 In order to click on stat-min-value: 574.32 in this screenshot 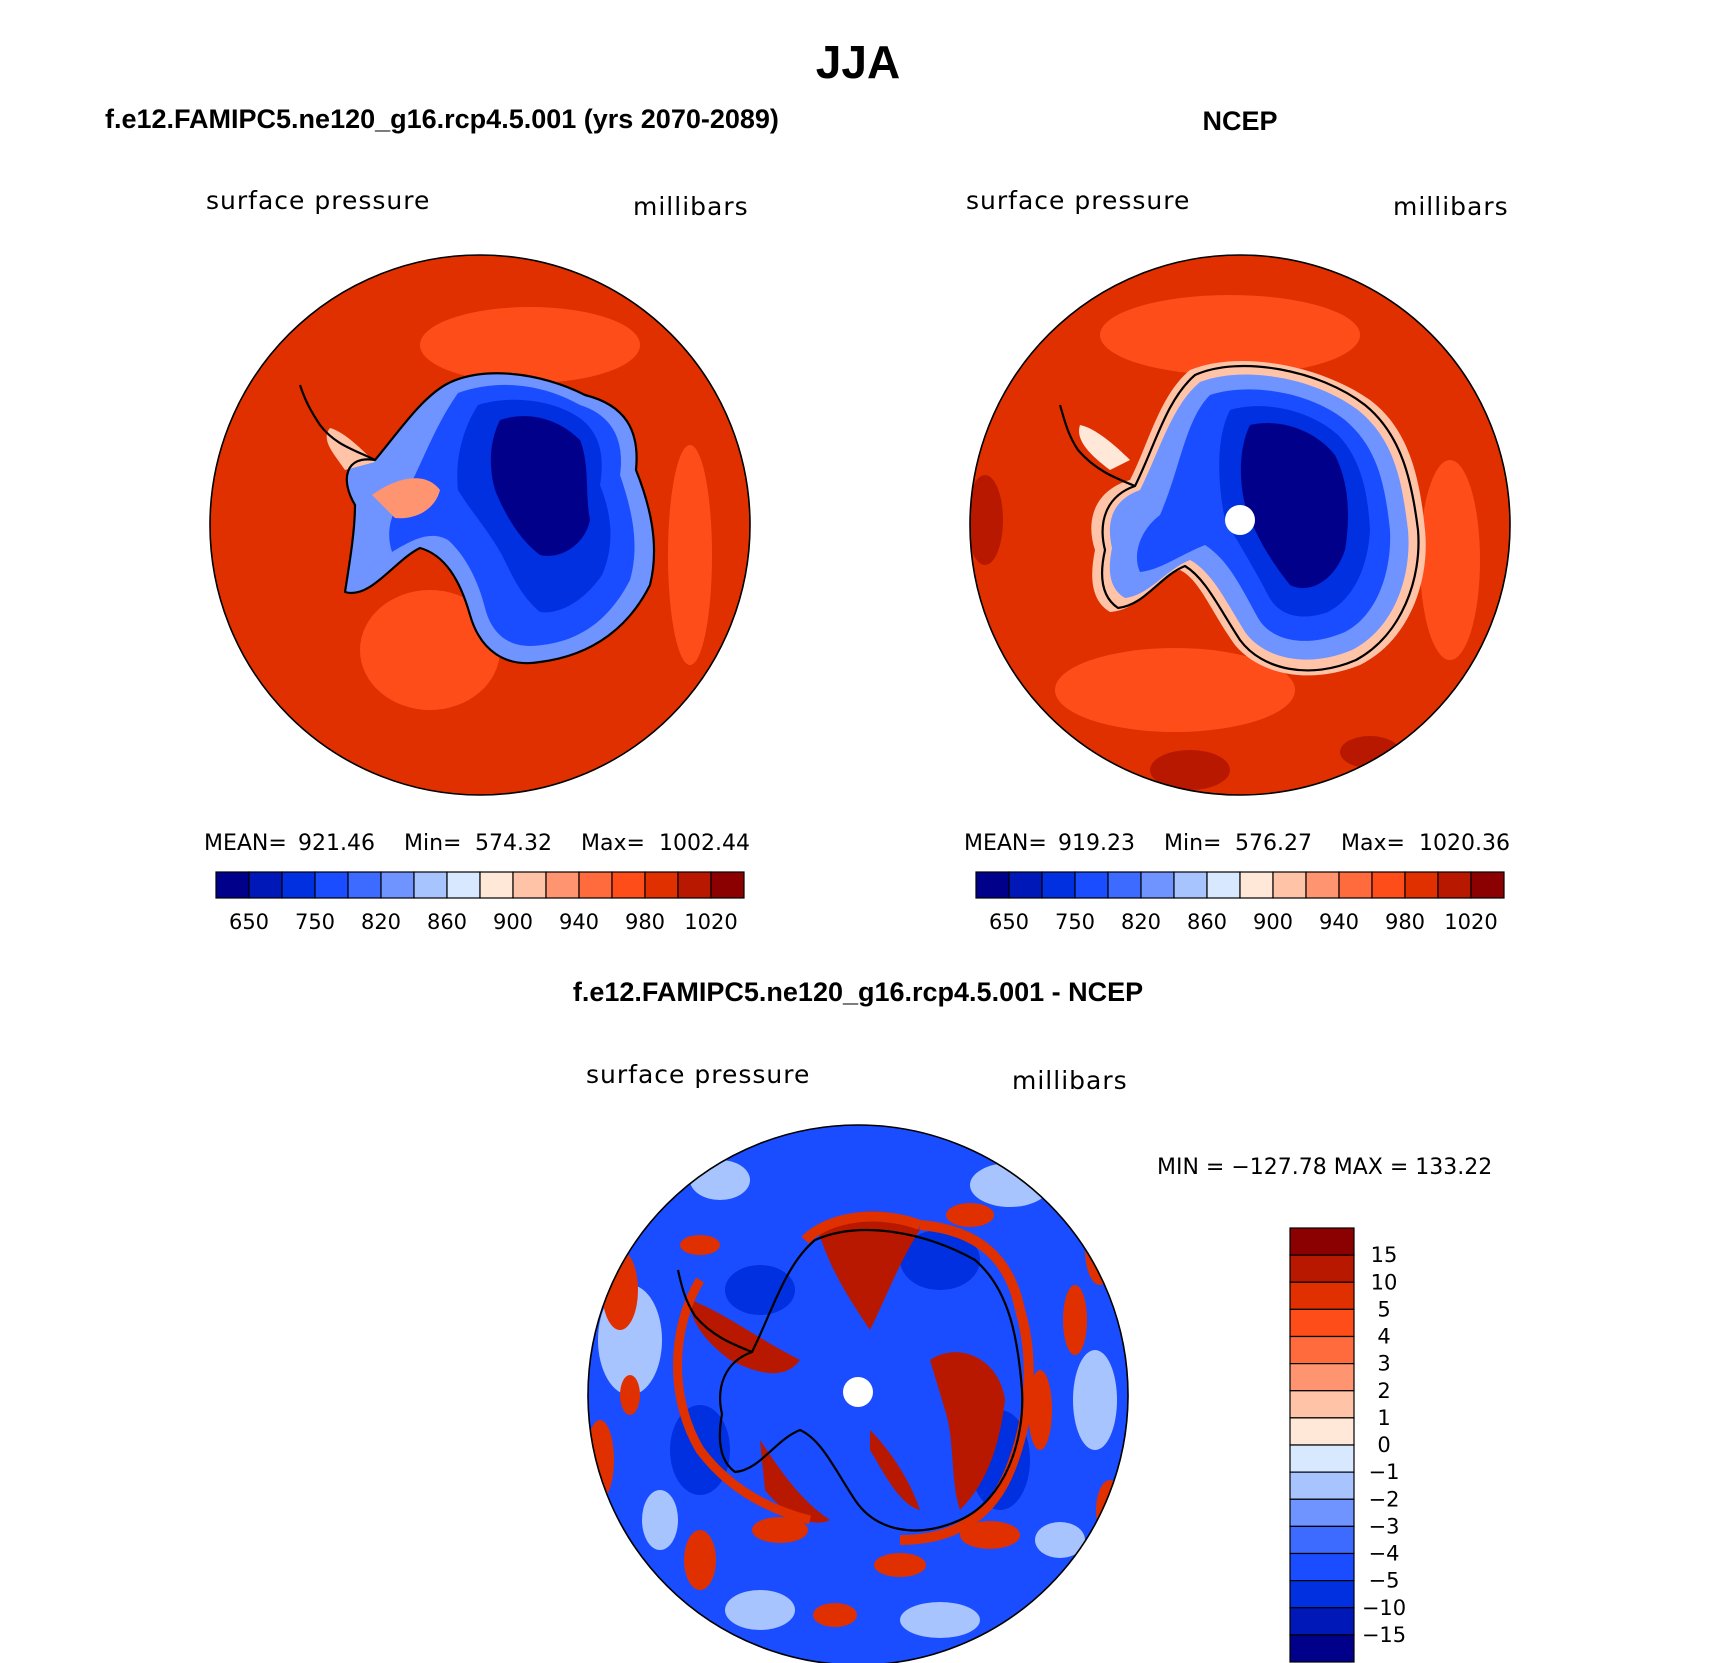, I will do `click(513, 843)`.